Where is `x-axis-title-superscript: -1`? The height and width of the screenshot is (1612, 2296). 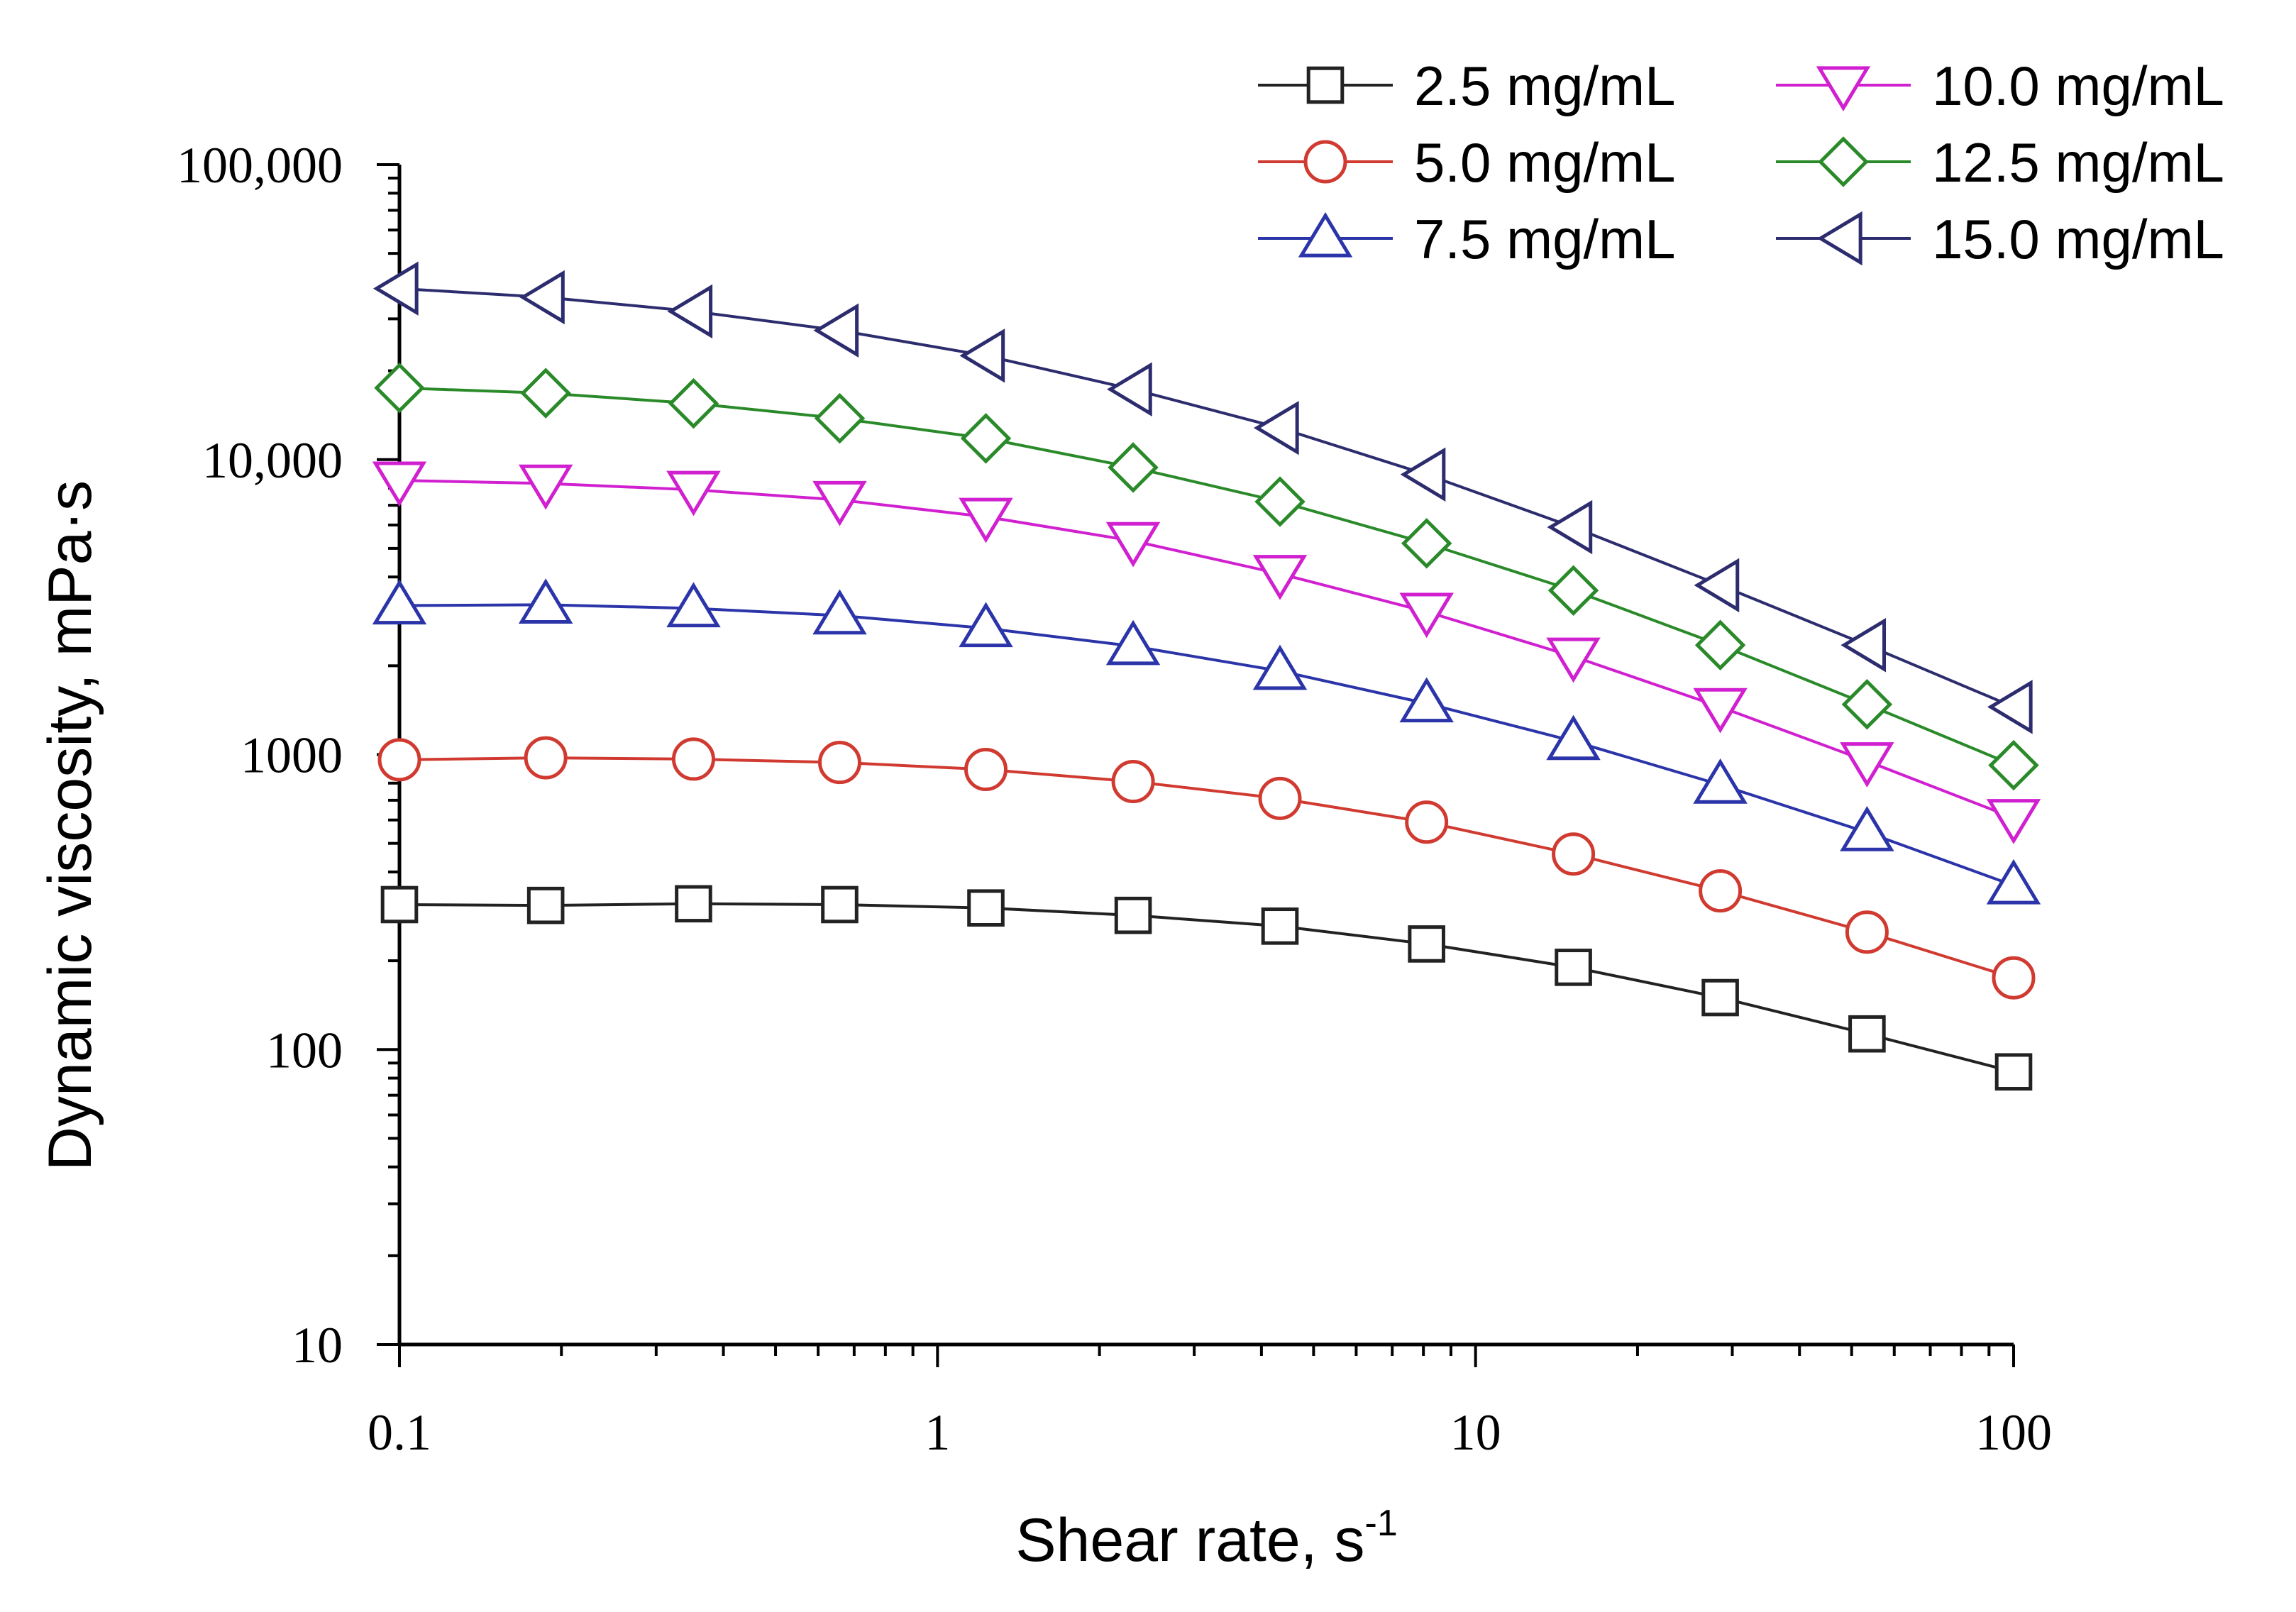
x-axis-title-superscript: -1 is located at coordinates (1382, 1523).